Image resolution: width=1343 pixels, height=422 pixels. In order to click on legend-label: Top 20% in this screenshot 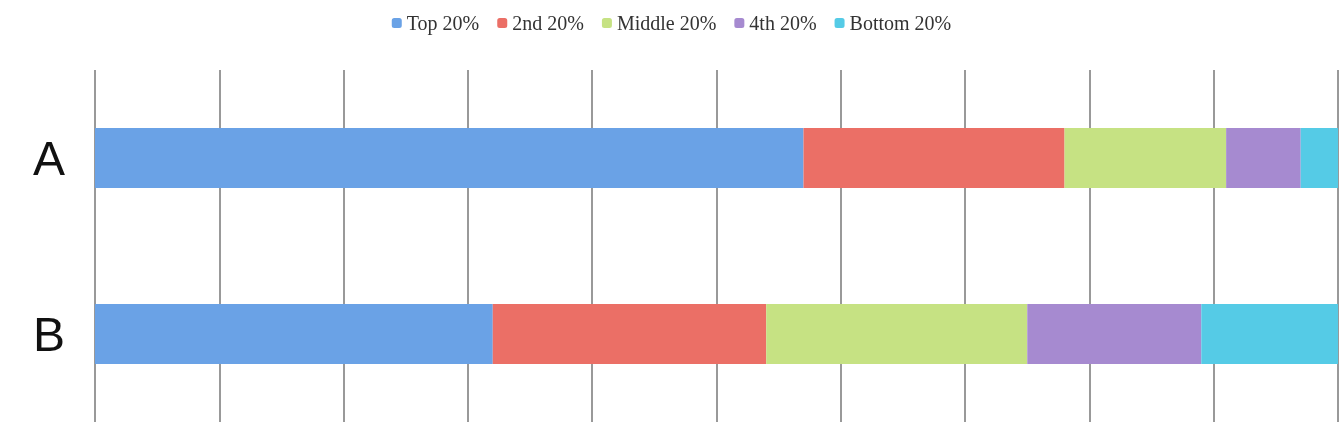, I will do `click(443, 23)`.